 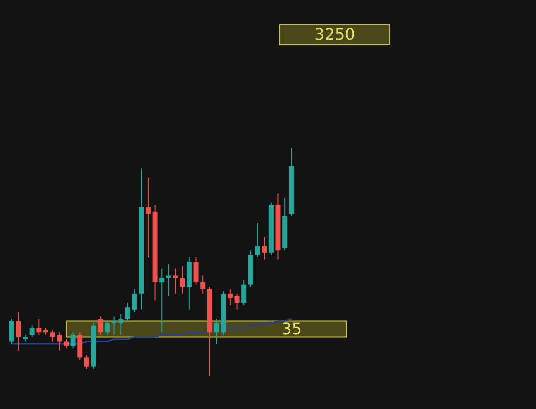 What do you see at coordinates (292, 328) in the screenshot?
I see `band-label: 35` at bounding box center [292, 328].